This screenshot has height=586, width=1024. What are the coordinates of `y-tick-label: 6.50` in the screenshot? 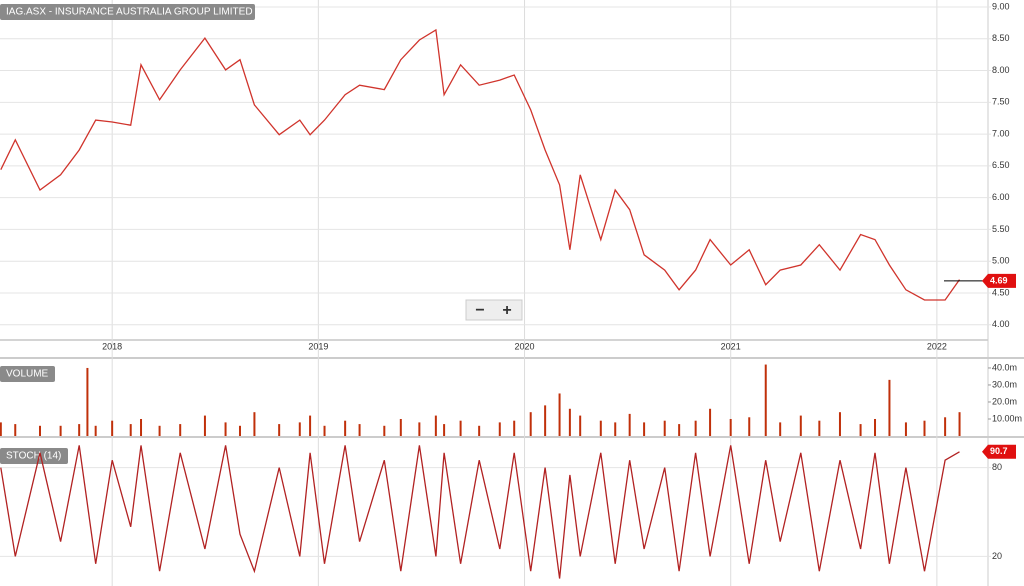 It's located at (1001, 165).